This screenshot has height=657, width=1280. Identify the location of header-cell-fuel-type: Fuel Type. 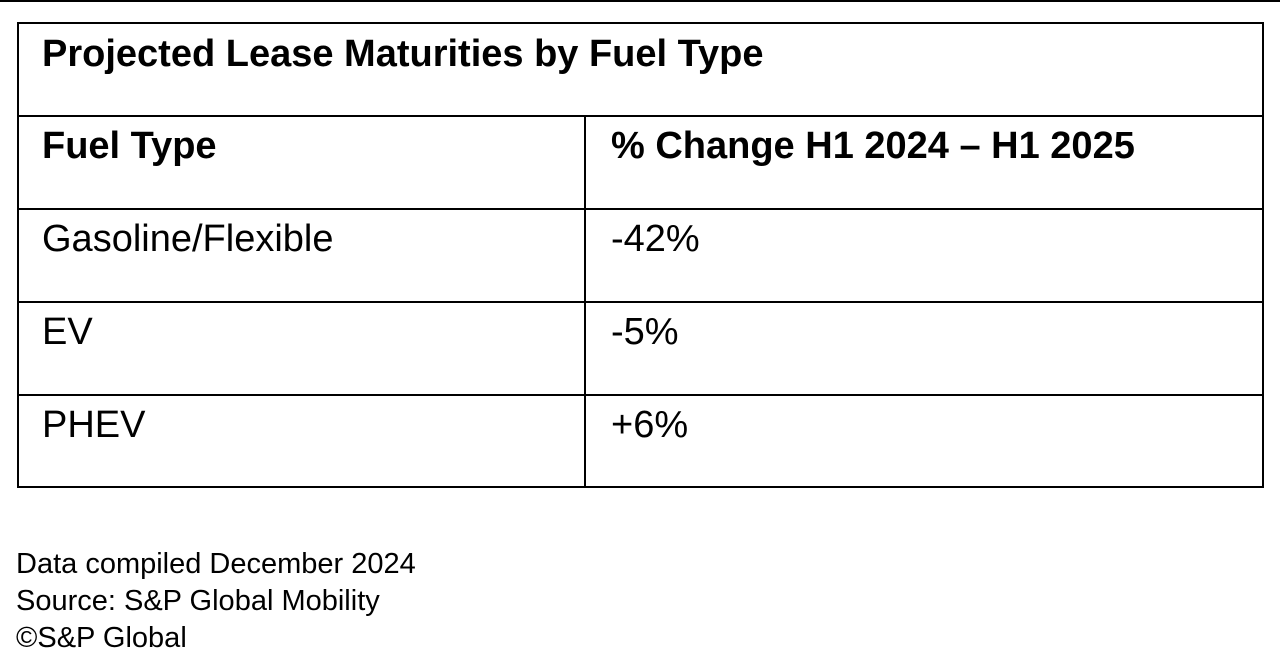
(301, 162).